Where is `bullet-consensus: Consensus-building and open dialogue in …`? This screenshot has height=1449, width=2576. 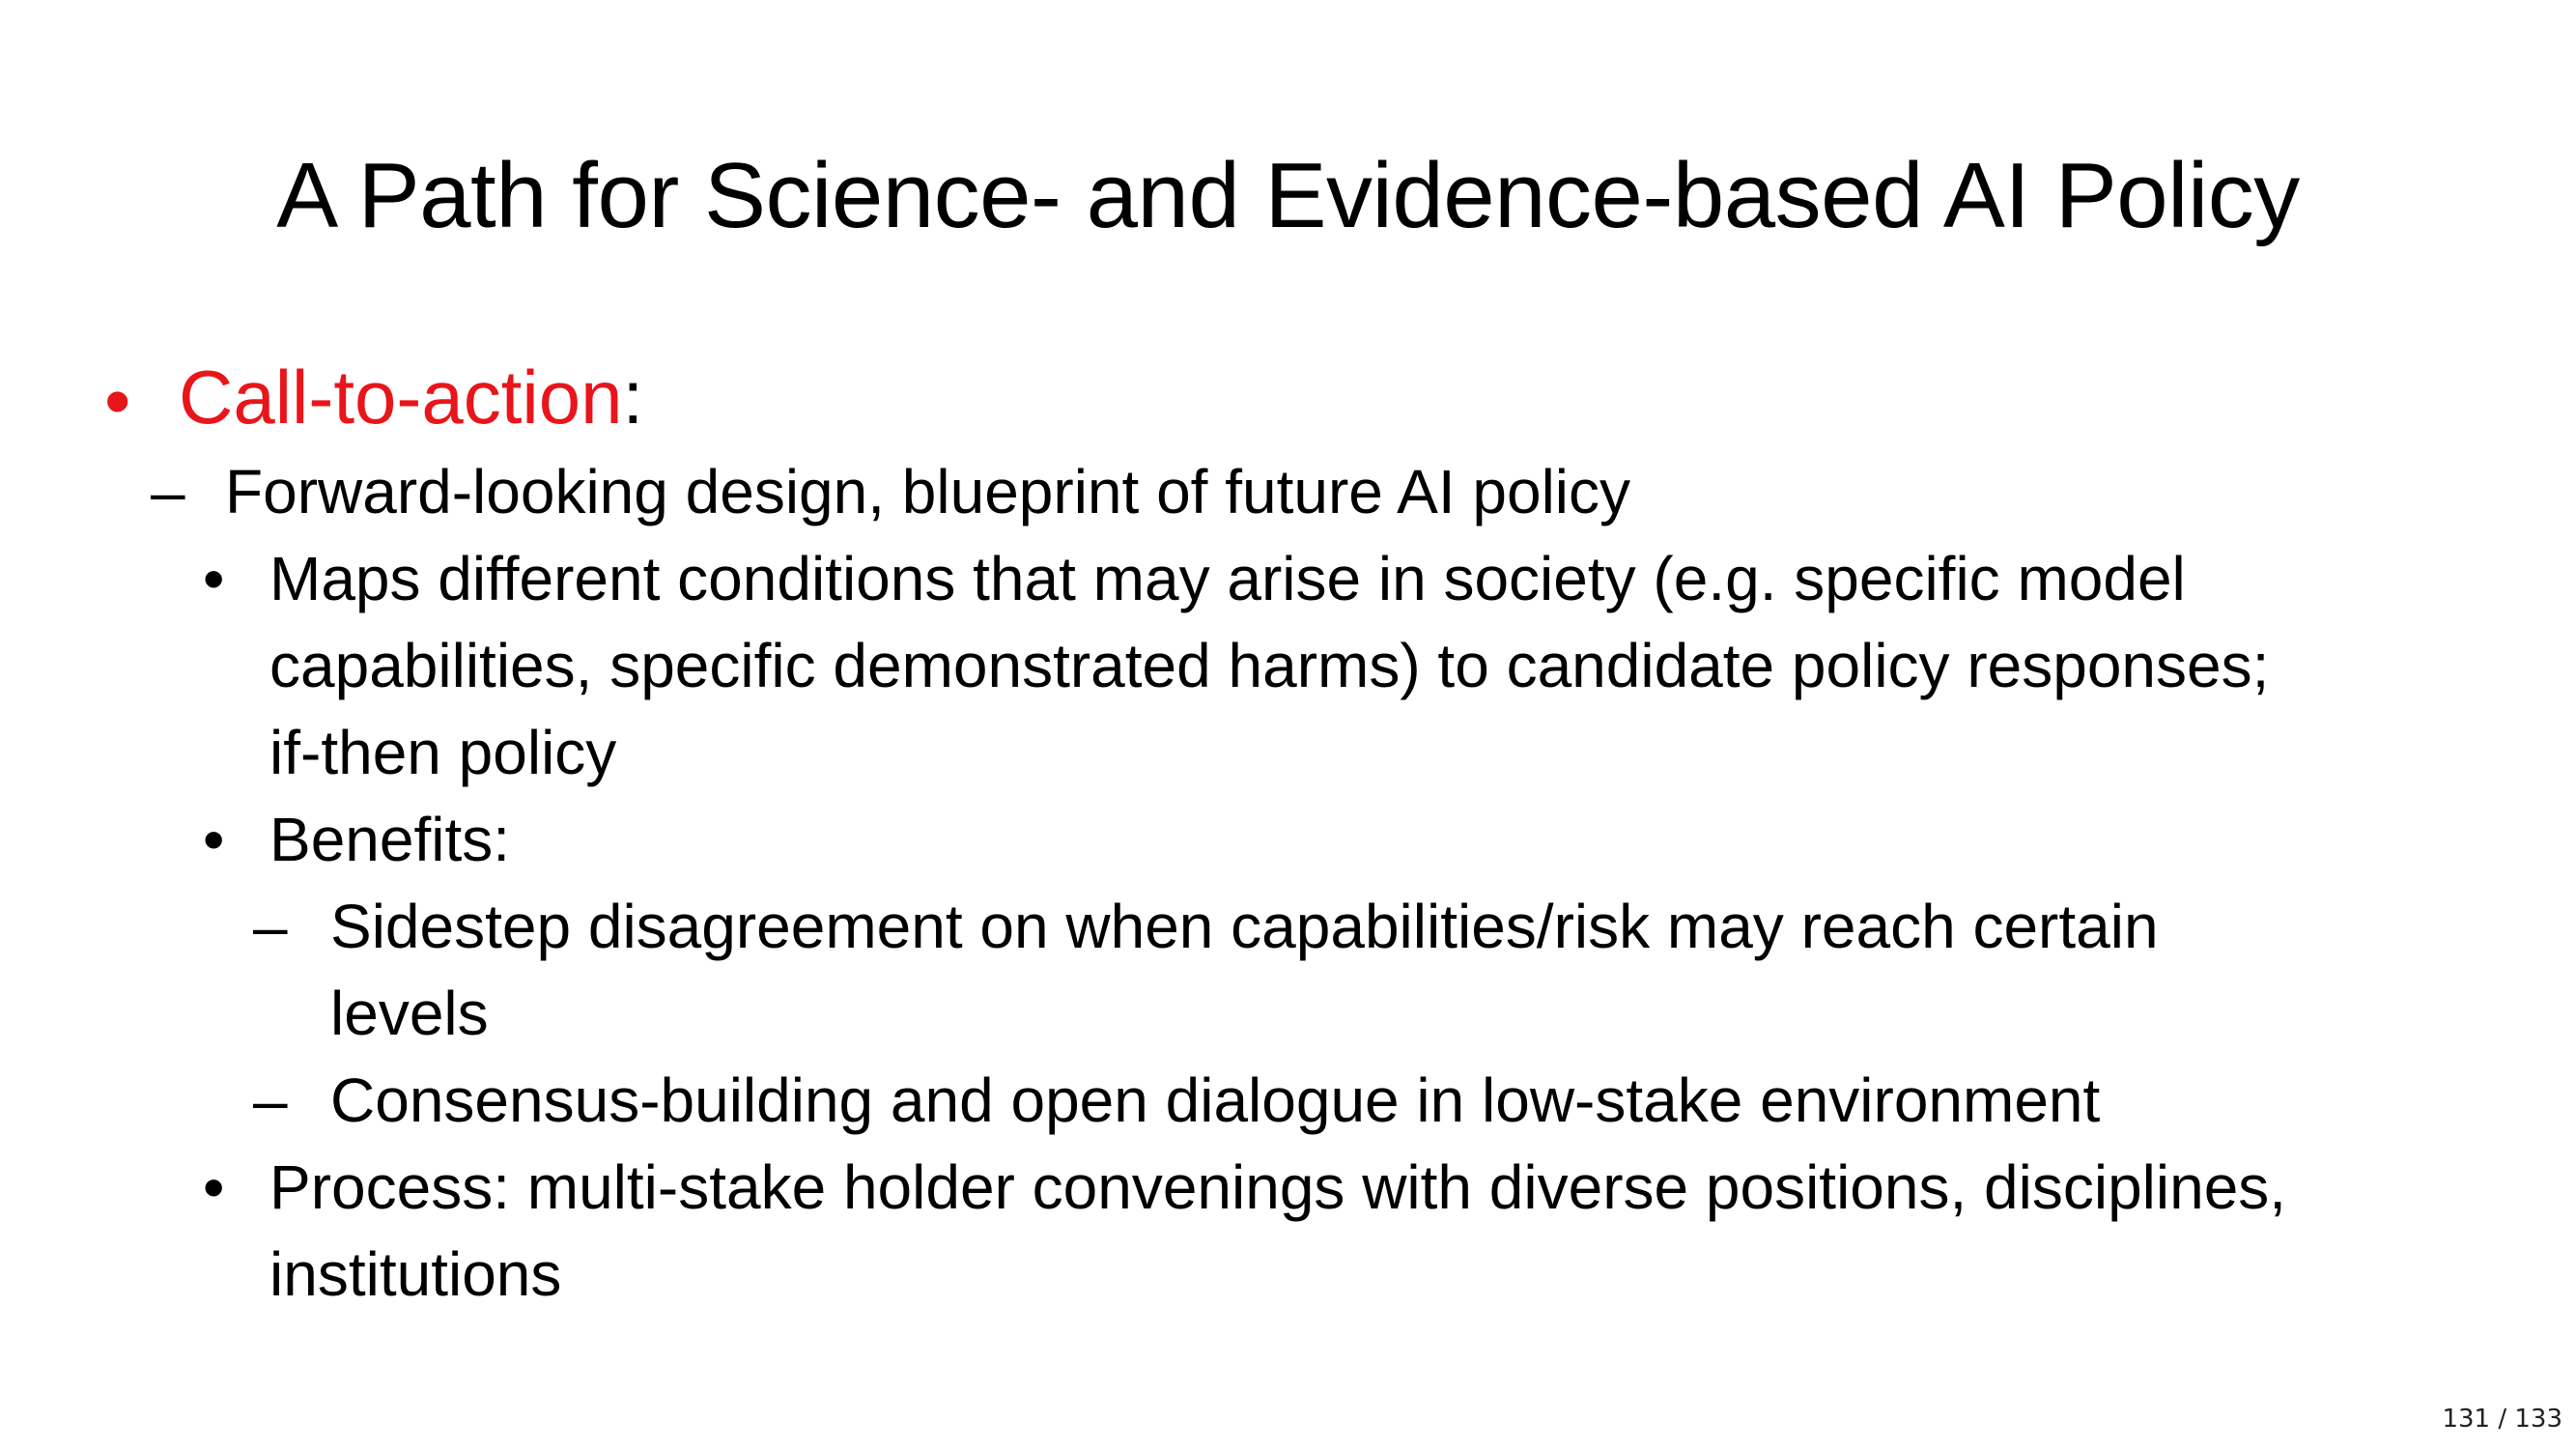 bullet-consensus: Consensus-building and open dialogue in … is located at coordinates (1215, 1100).